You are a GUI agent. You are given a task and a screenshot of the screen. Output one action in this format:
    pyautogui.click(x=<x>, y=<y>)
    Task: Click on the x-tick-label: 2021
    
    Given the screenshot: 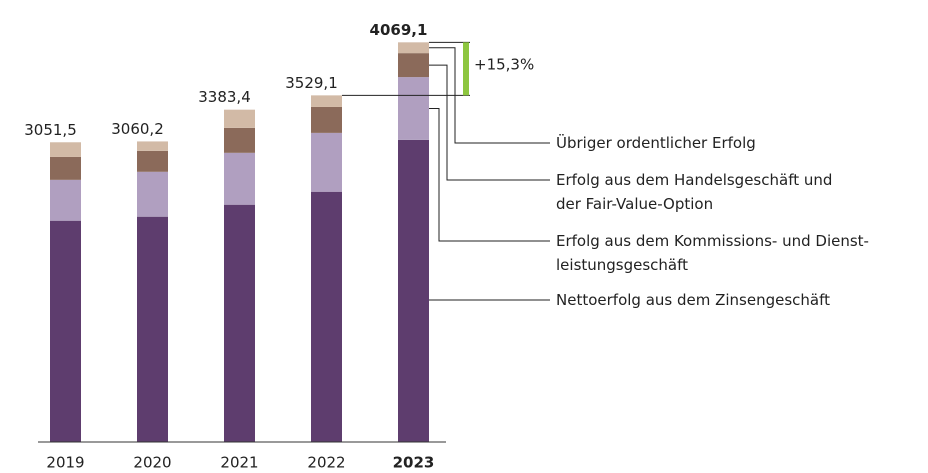 What is the action you would take?
    pyautogui.click(x=239, y=463)
    